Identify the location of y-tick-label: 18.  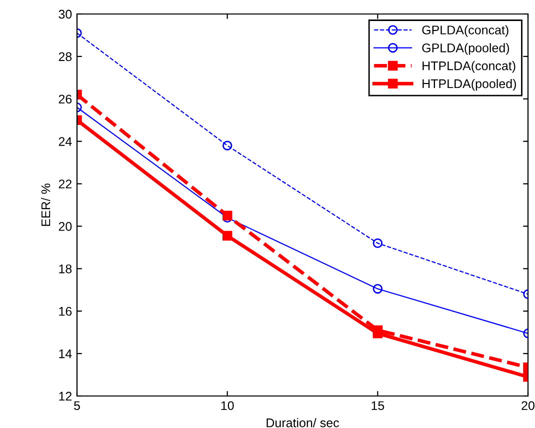
(65, 269).